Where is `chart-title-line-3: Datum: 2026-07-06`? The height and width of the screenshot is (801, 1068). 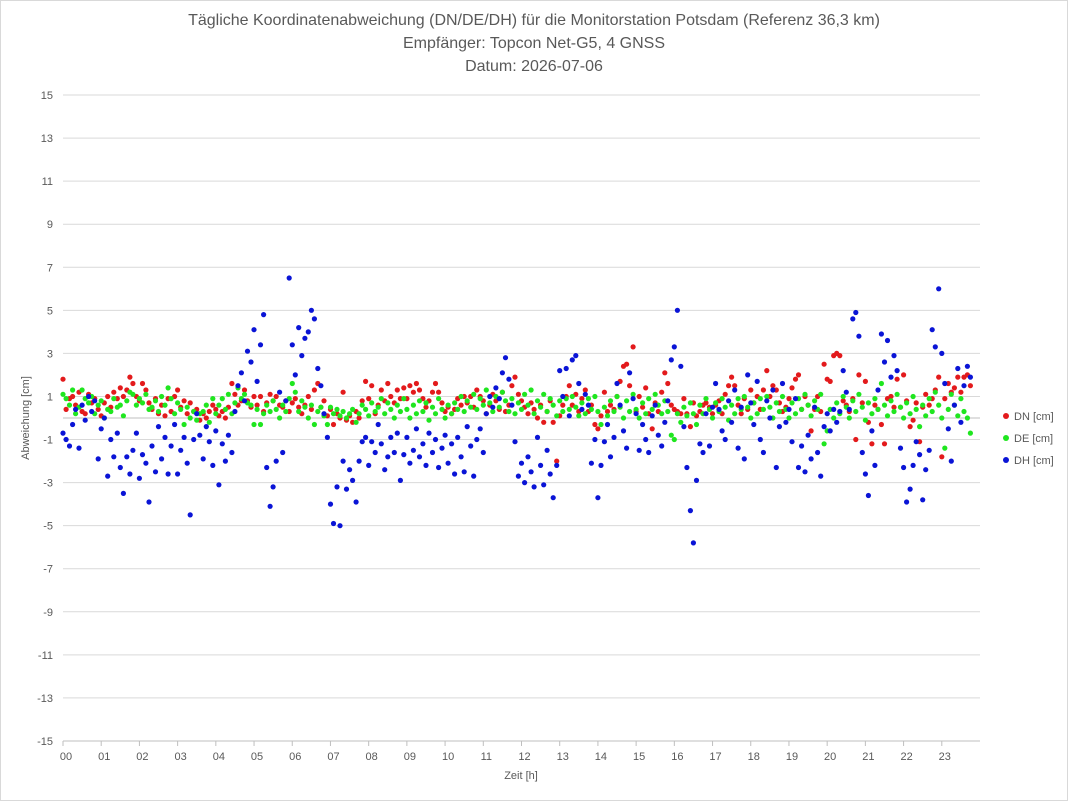 chart-title-line-3: Datum: 2026-07-06 is located at coordinates (534, 66).